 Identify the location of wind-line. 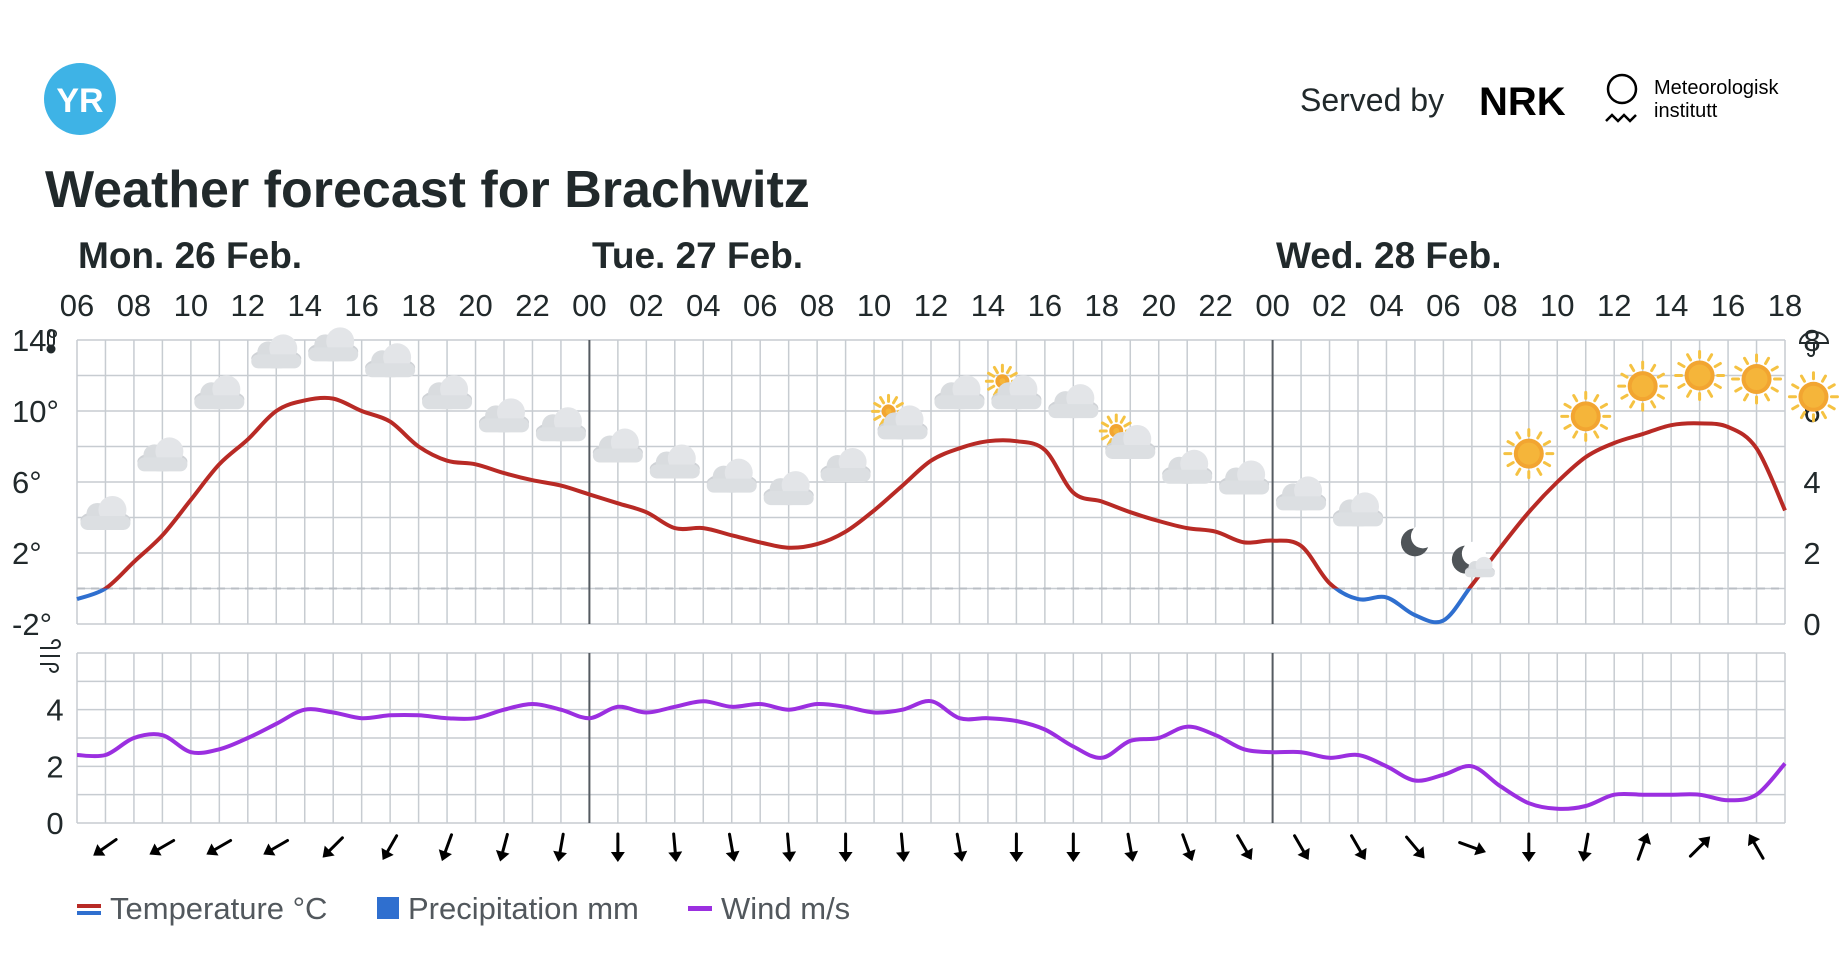
(931, 755).